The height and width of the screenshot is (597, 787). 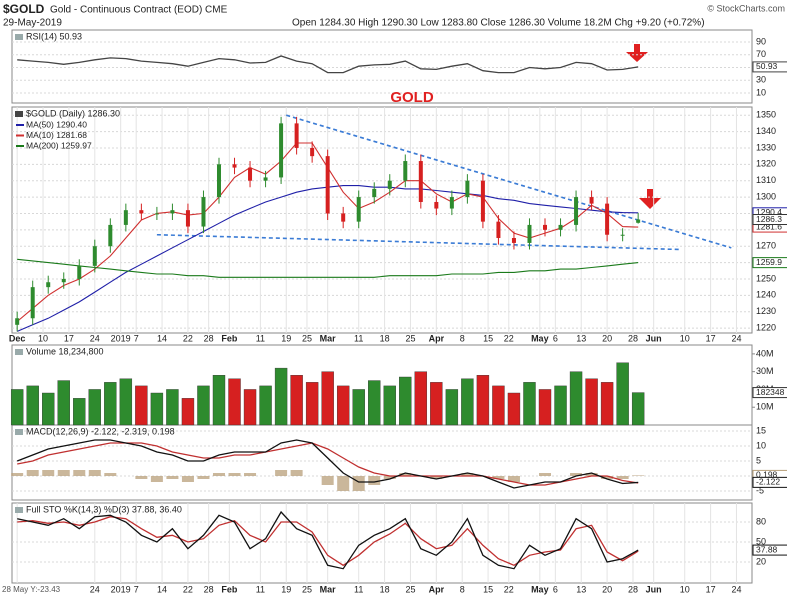 What do you see at coordinates (761, 541) in the screenshot?
I see `y-tick-label: 50` at bounding box center [761, 541].